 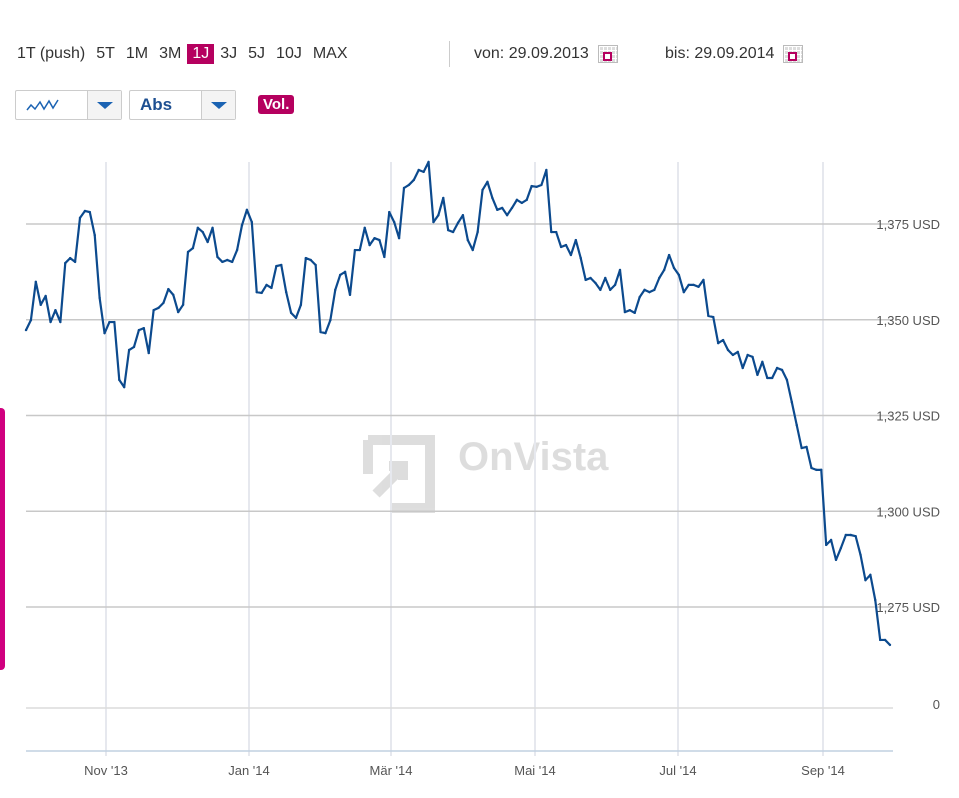 I want to click on y-tick-label: 1,325 USD, so click(x=908, y=416).